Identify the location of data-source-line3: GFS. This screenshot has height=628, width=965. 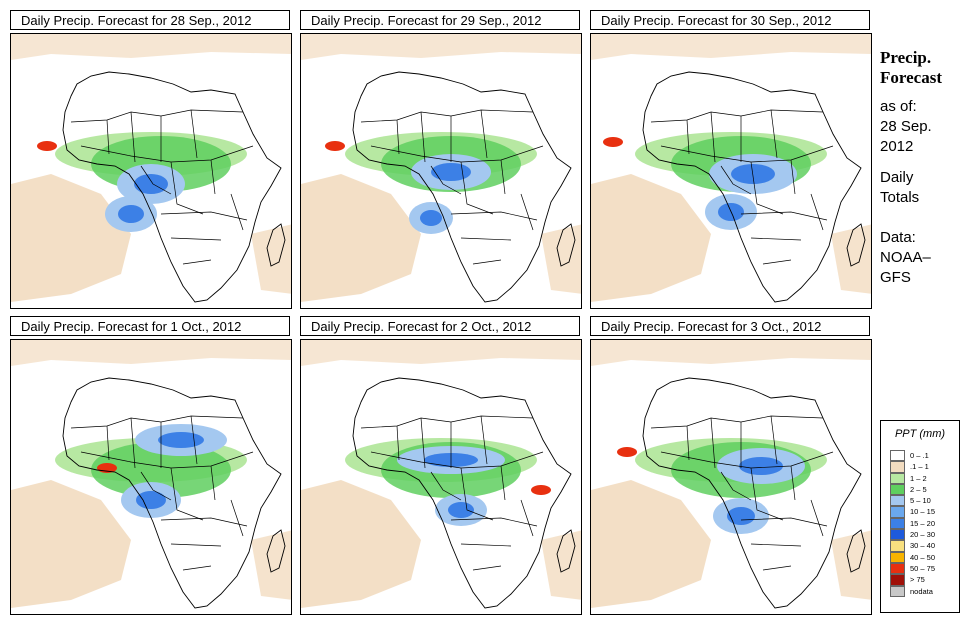
(895, 277).